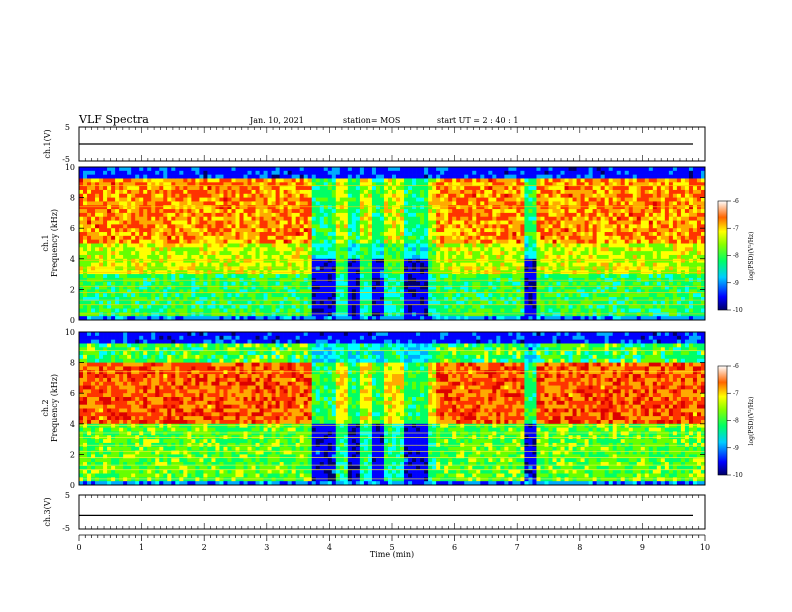 The width and height of the screenshot is (792, 612). I want to click on station-label: station= MOS, so click(371, 120).